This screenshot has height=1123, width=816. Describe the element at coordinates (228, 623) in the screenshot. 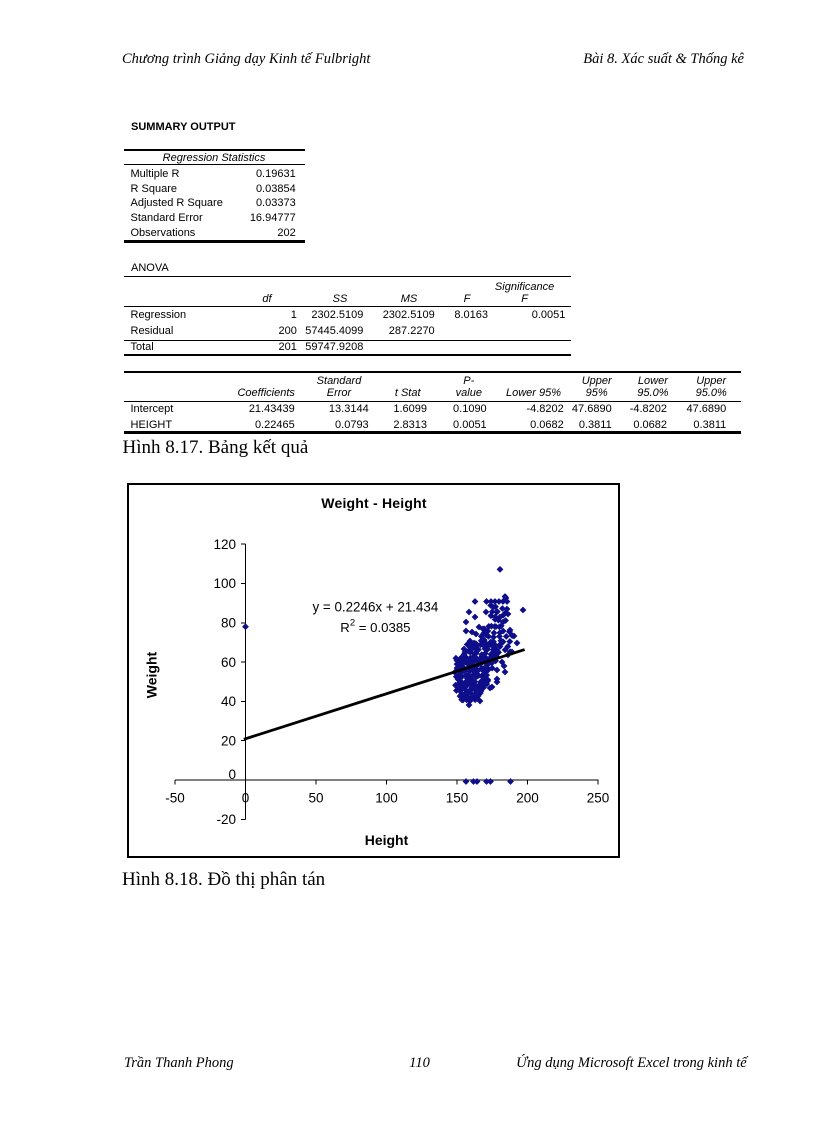

I see `svg-text: 80` at that location.